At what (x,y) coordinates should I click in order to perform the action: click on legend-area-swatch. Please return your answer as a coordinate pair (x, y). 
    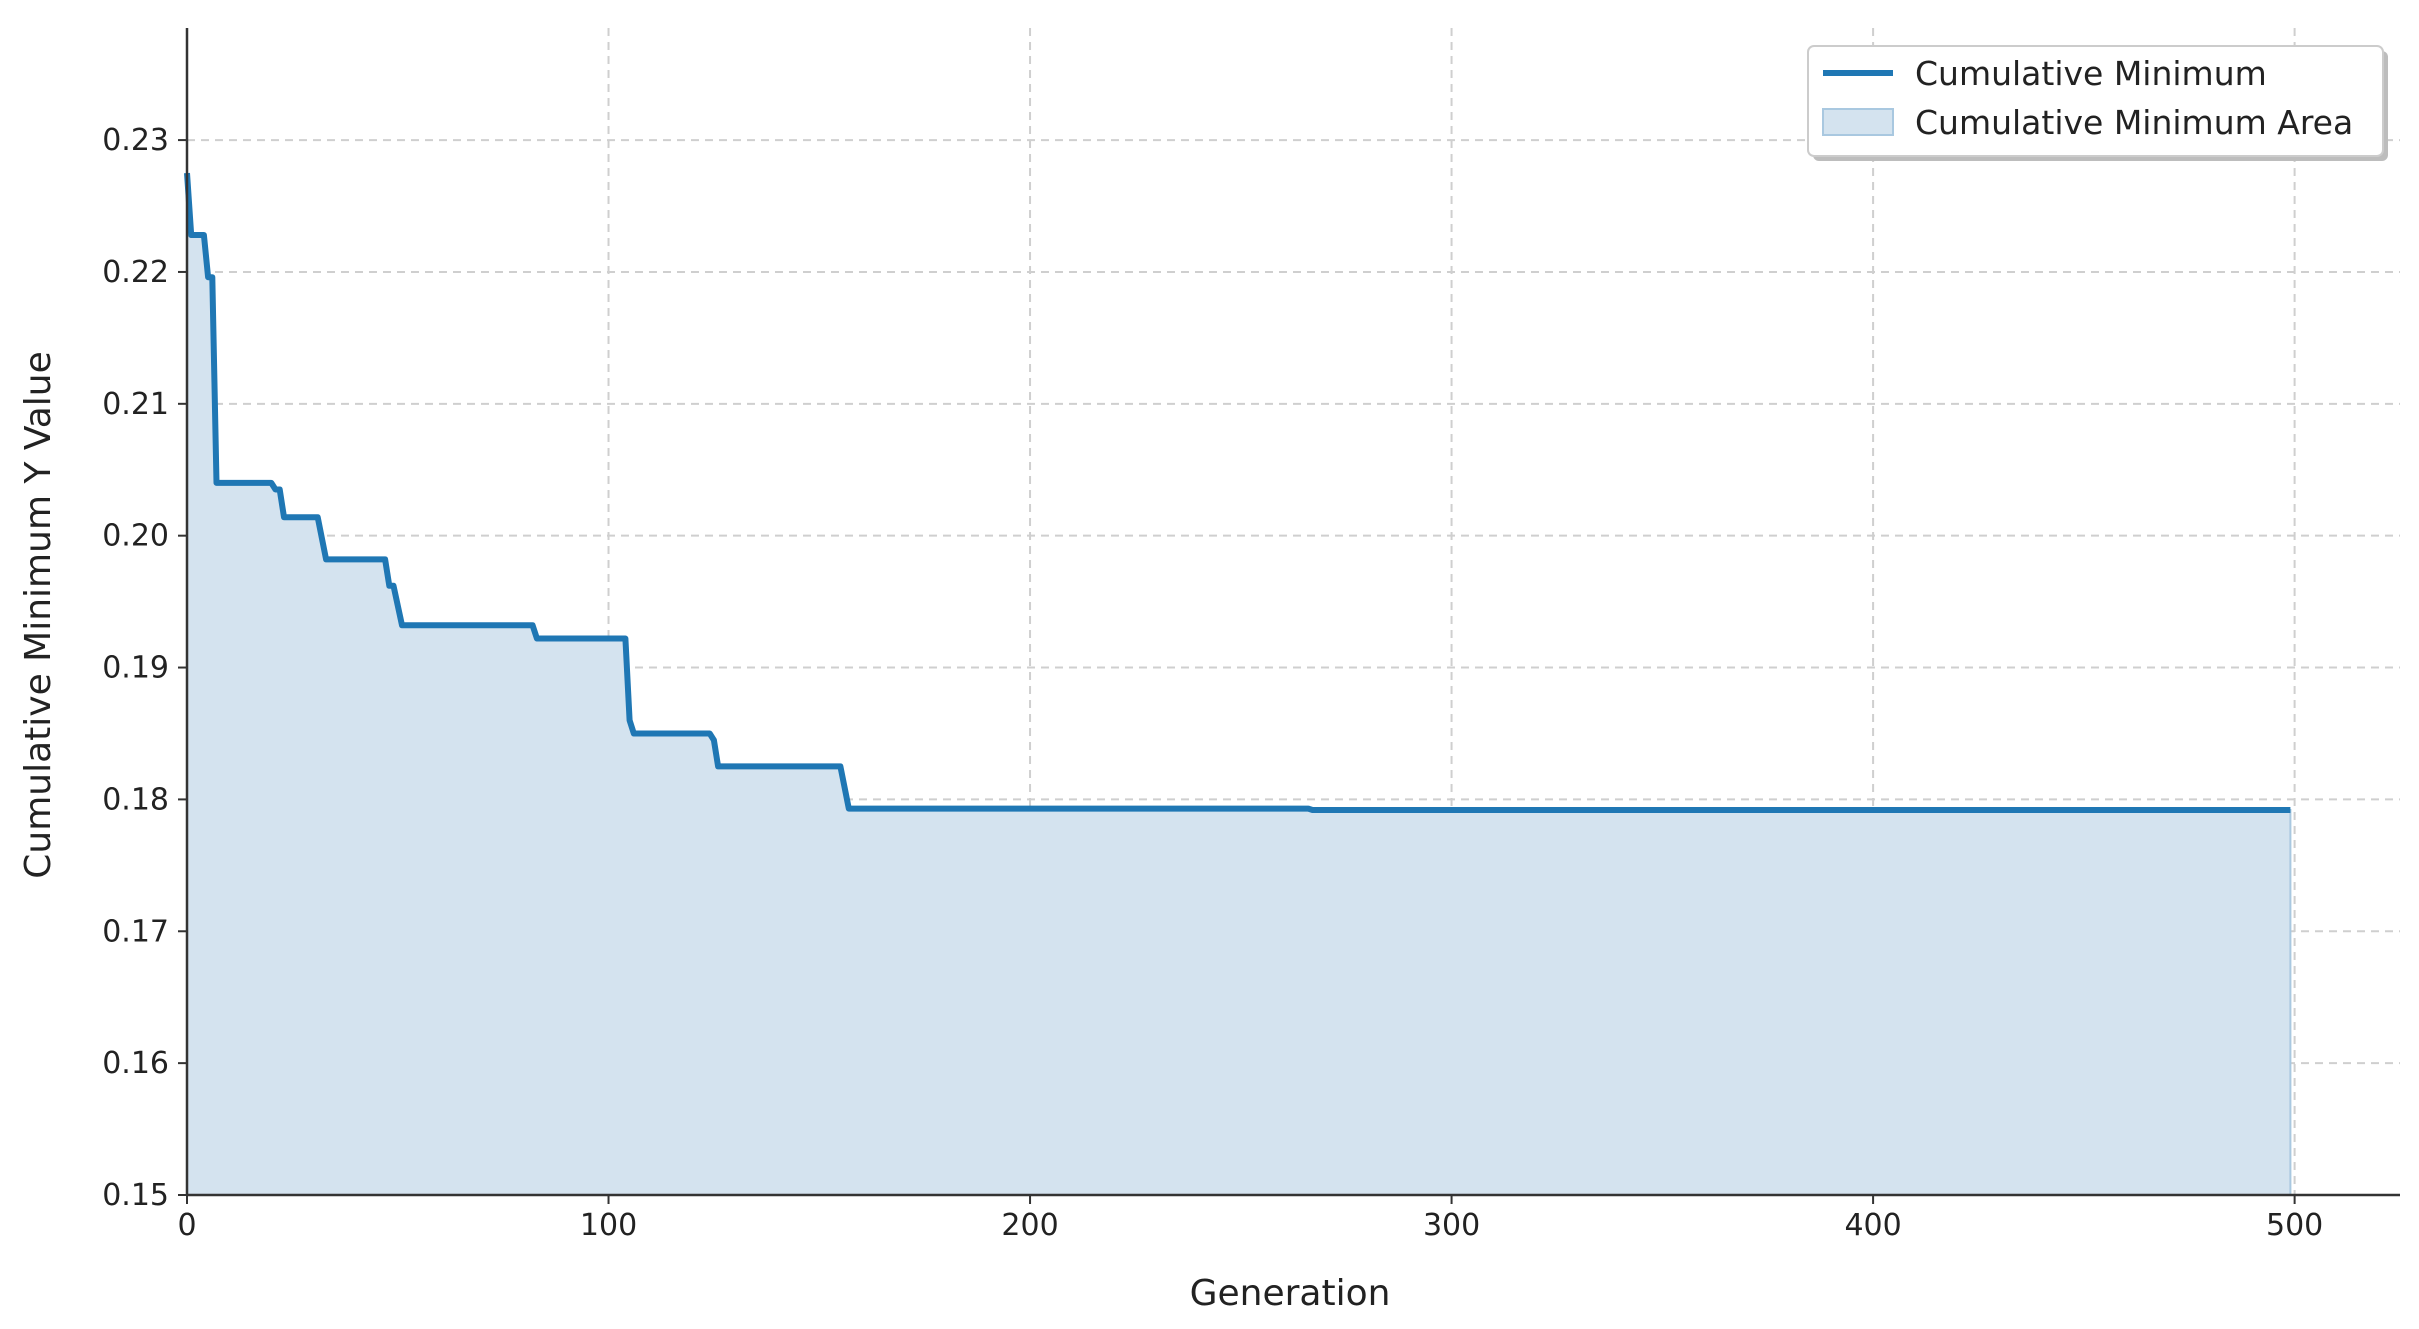
    Looking at the image, I should click on (1858, 122).